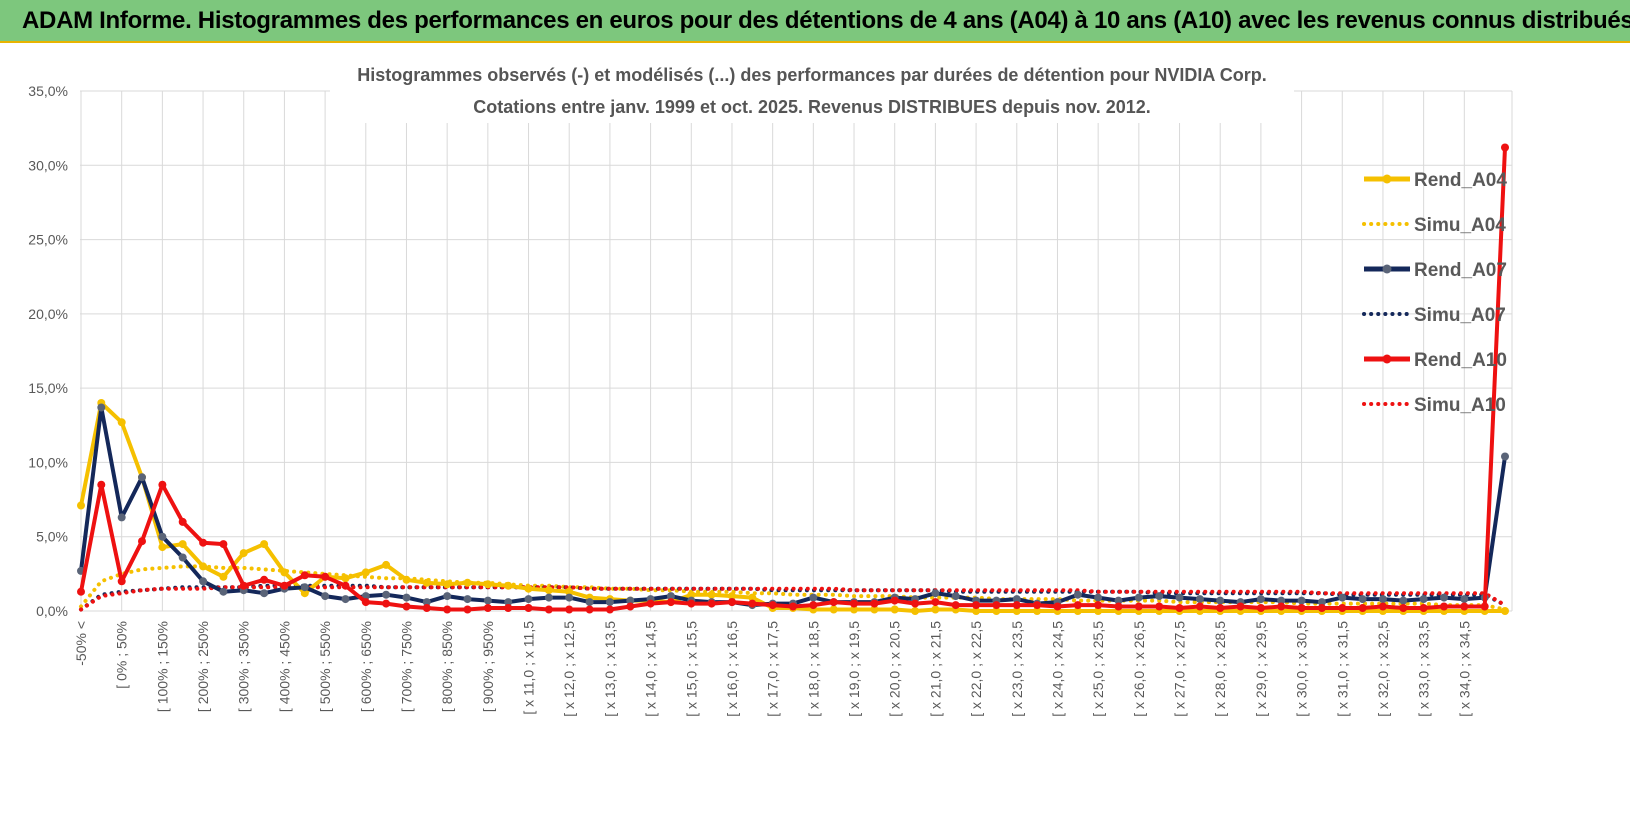  I want to click on x-tick-label: [ x 33,0 ; x 33,5, so click(1424, 669).